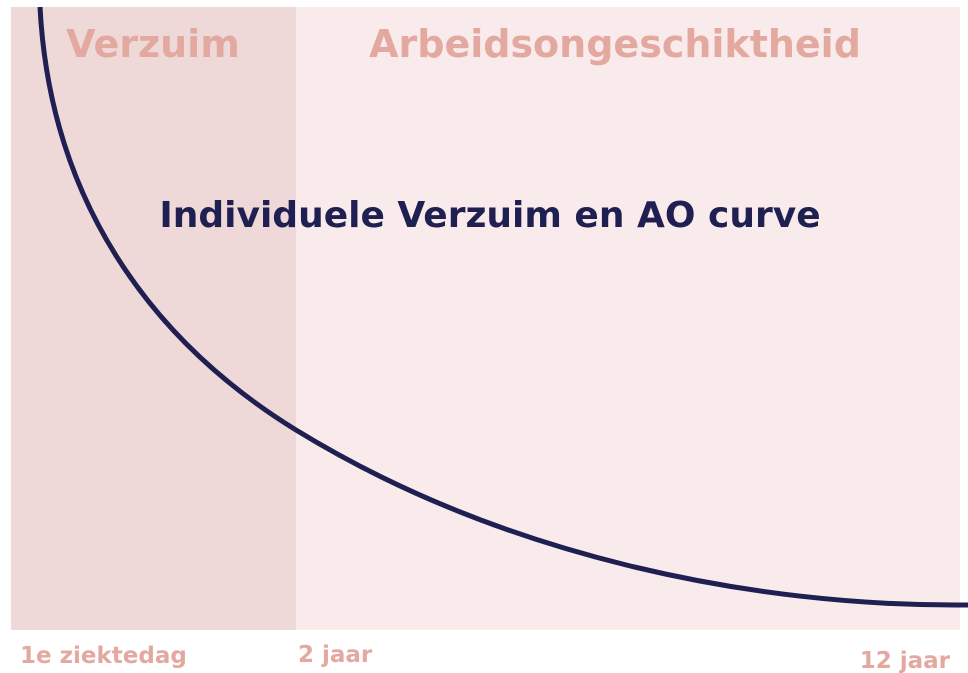 Image resolution: width=968 pixels, height=673 pixels. What do you see at coordinates (335, 655) in the screenshot?
I see `axis-label: 2 jaar` at bounding box center [335, 655].